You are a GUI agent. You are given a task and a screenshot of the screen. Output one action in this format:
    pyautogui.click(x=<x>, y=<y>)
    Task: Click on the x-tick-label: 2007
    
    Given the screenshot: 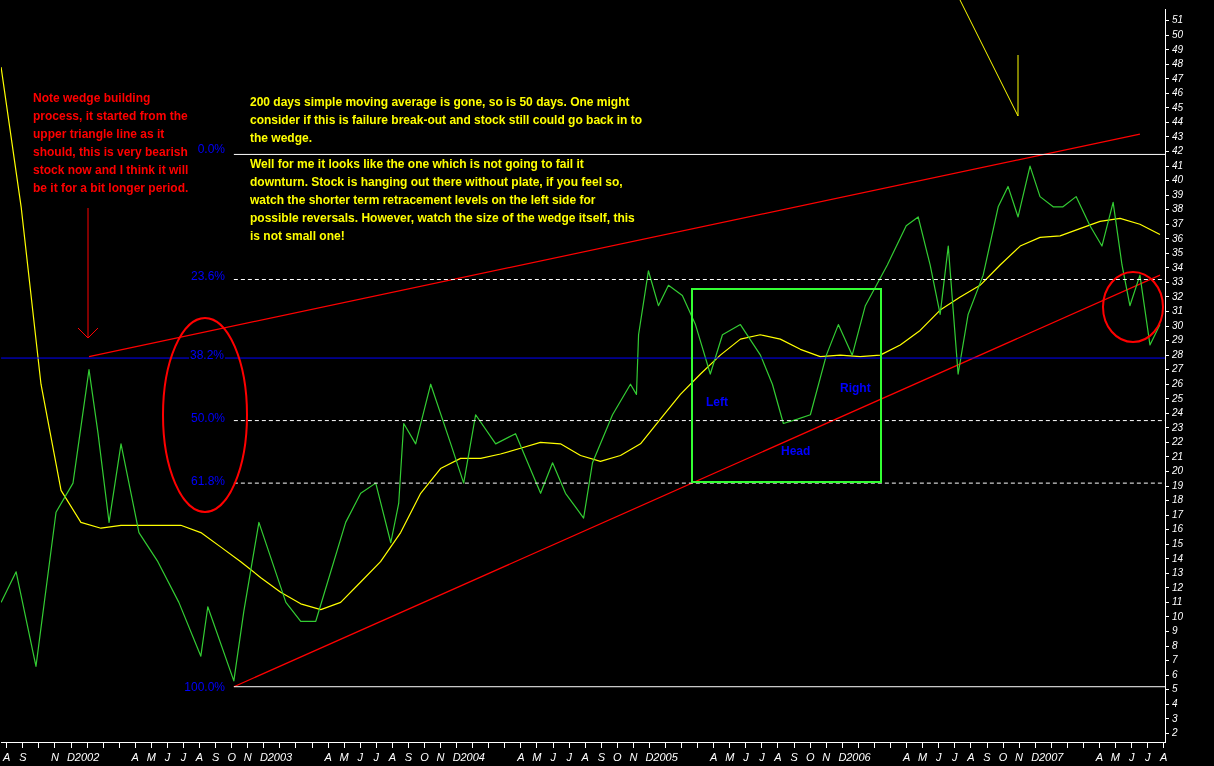 What is the action you would take?
    pyautogui.click(x=1051, y=756)
    